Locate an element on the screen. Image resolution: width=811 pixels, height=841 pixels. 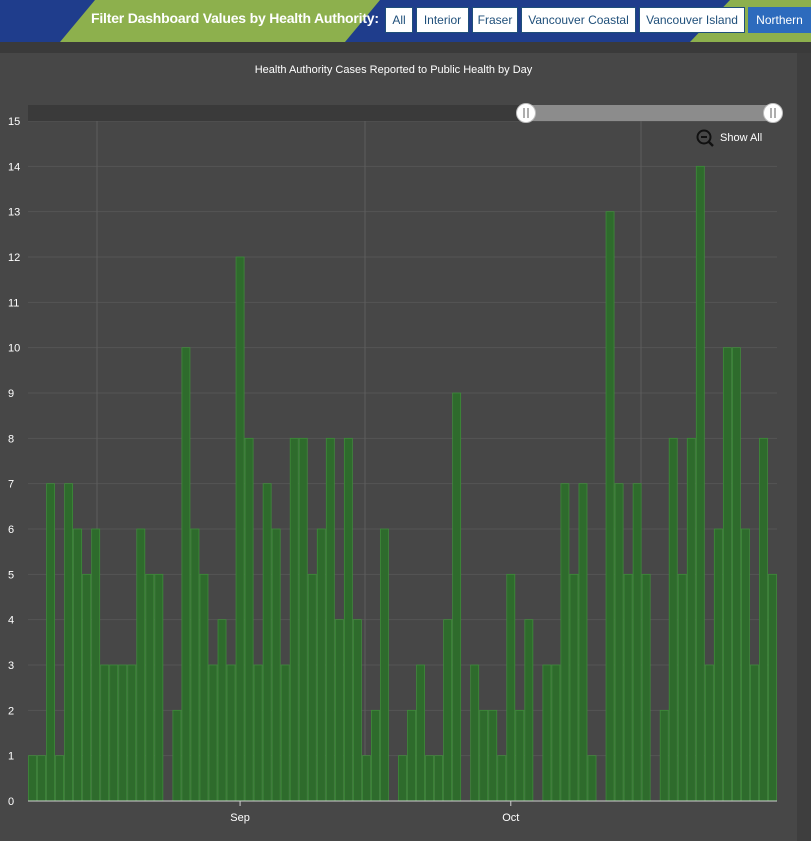
show-all-button: Show All is located at coordinates (729, 138).